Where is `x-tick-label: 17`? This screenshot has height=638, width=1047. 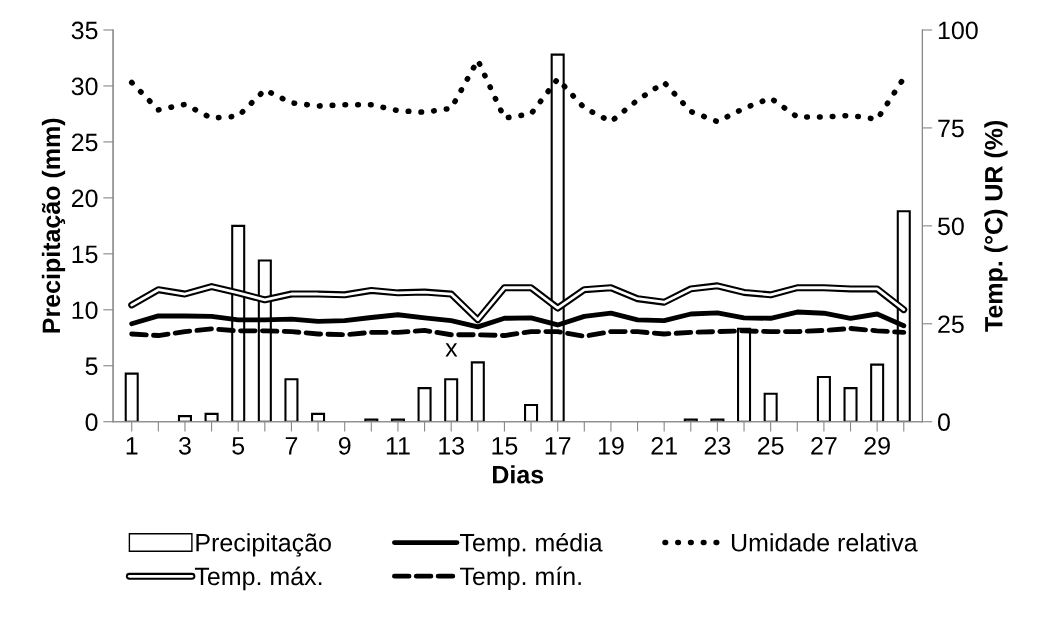
x-tick-label: 17 is located at coordinates (558, 446).